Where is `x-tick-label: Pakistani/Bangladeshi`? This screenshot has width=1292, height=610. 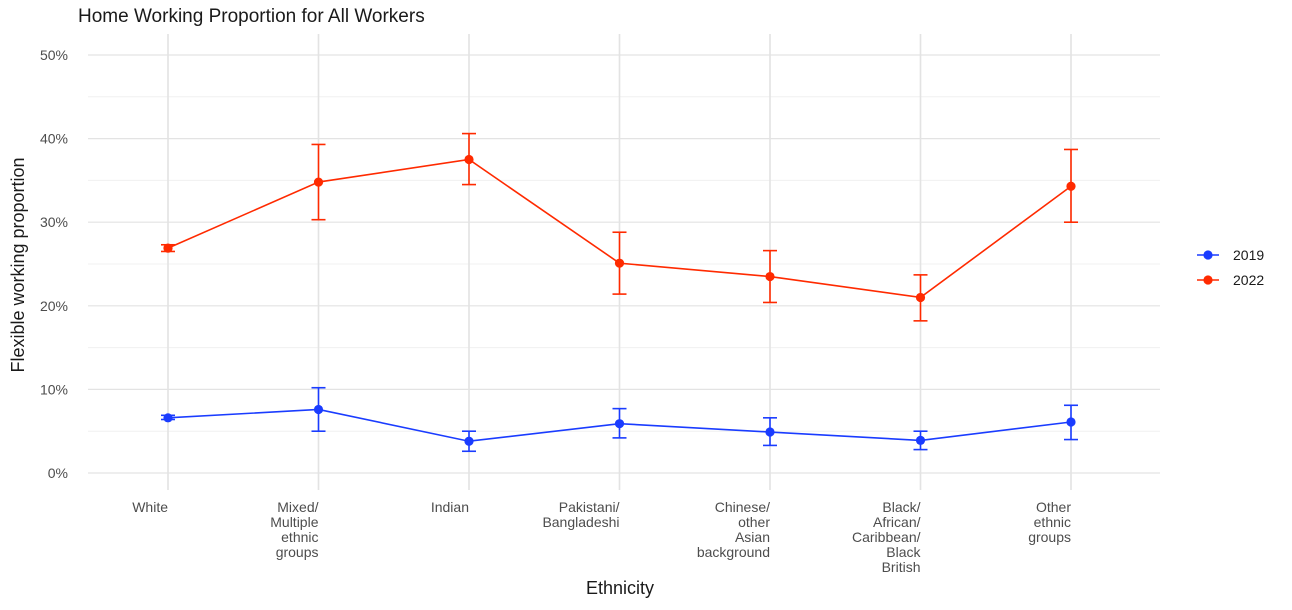
x-tick-label: Pakistani/Bangladeshi is located at coordinates (580, 514).